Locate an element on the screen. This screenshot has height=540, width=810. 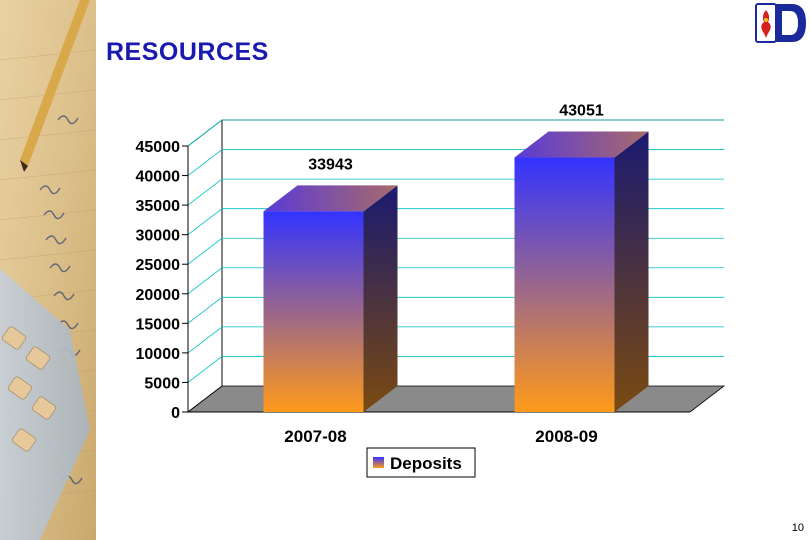
ledger-photo-image is located at coordinates (48, 270).